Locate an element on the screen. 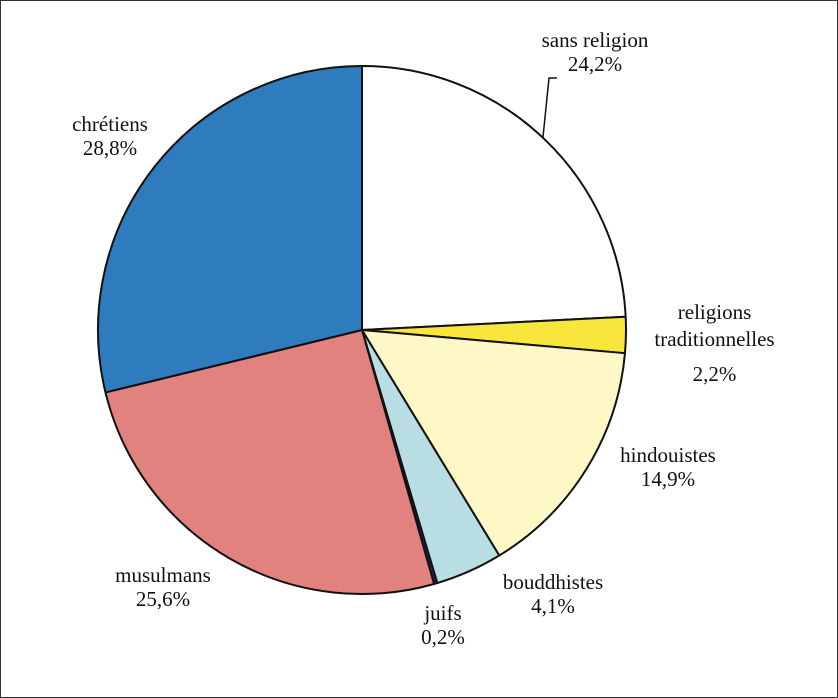  pie-slice-hindouistes is located at coordinates (493, 443).